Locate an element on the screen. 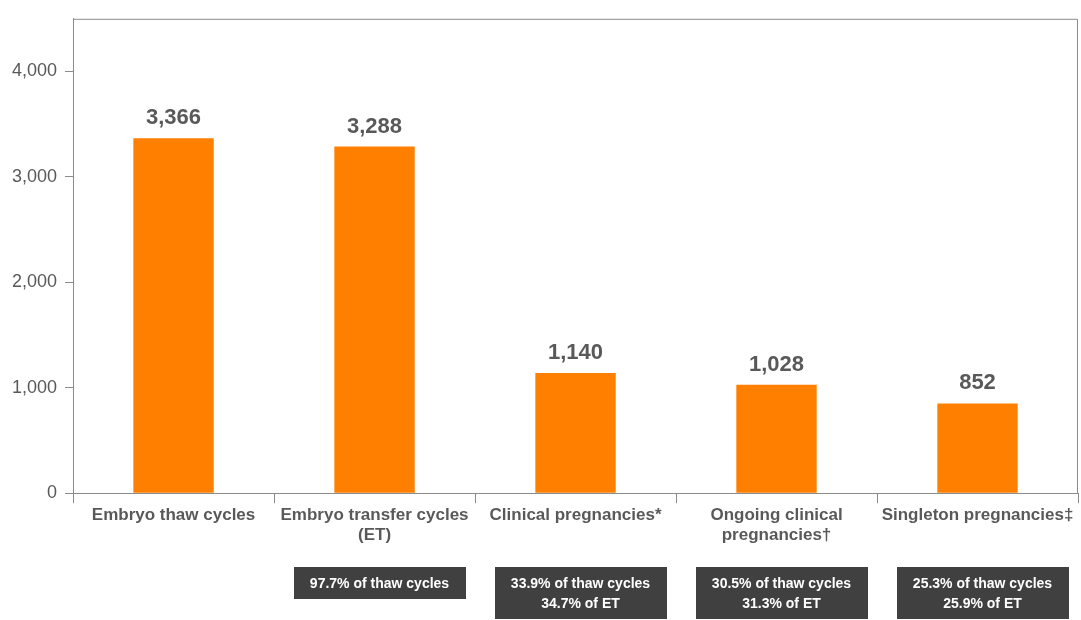 The height and width of the screenshot is (620, 1081). y-tick-label: 3,000 is located at coordinates (35, 175).